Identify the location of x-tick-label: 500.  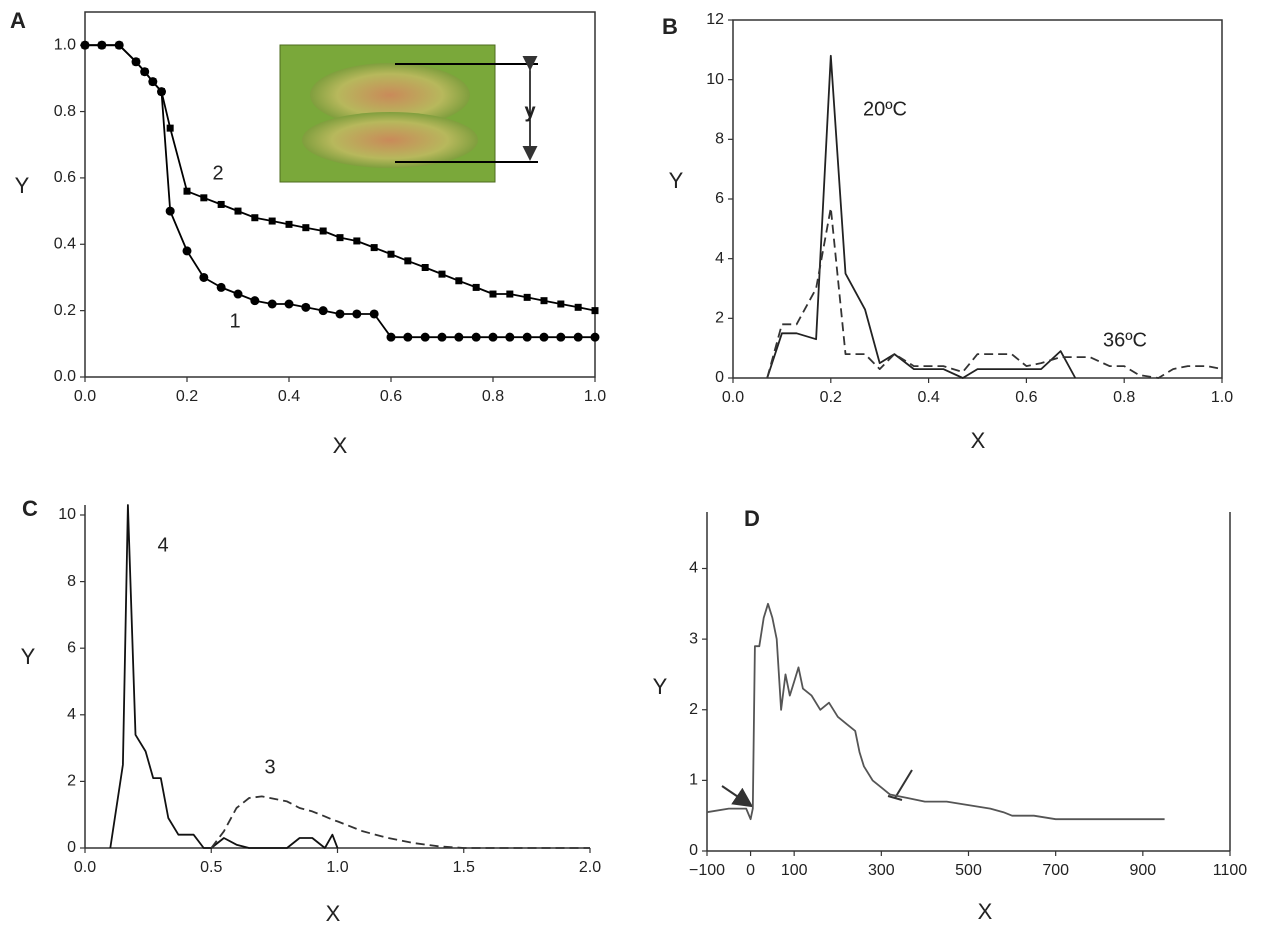
(968, 870).